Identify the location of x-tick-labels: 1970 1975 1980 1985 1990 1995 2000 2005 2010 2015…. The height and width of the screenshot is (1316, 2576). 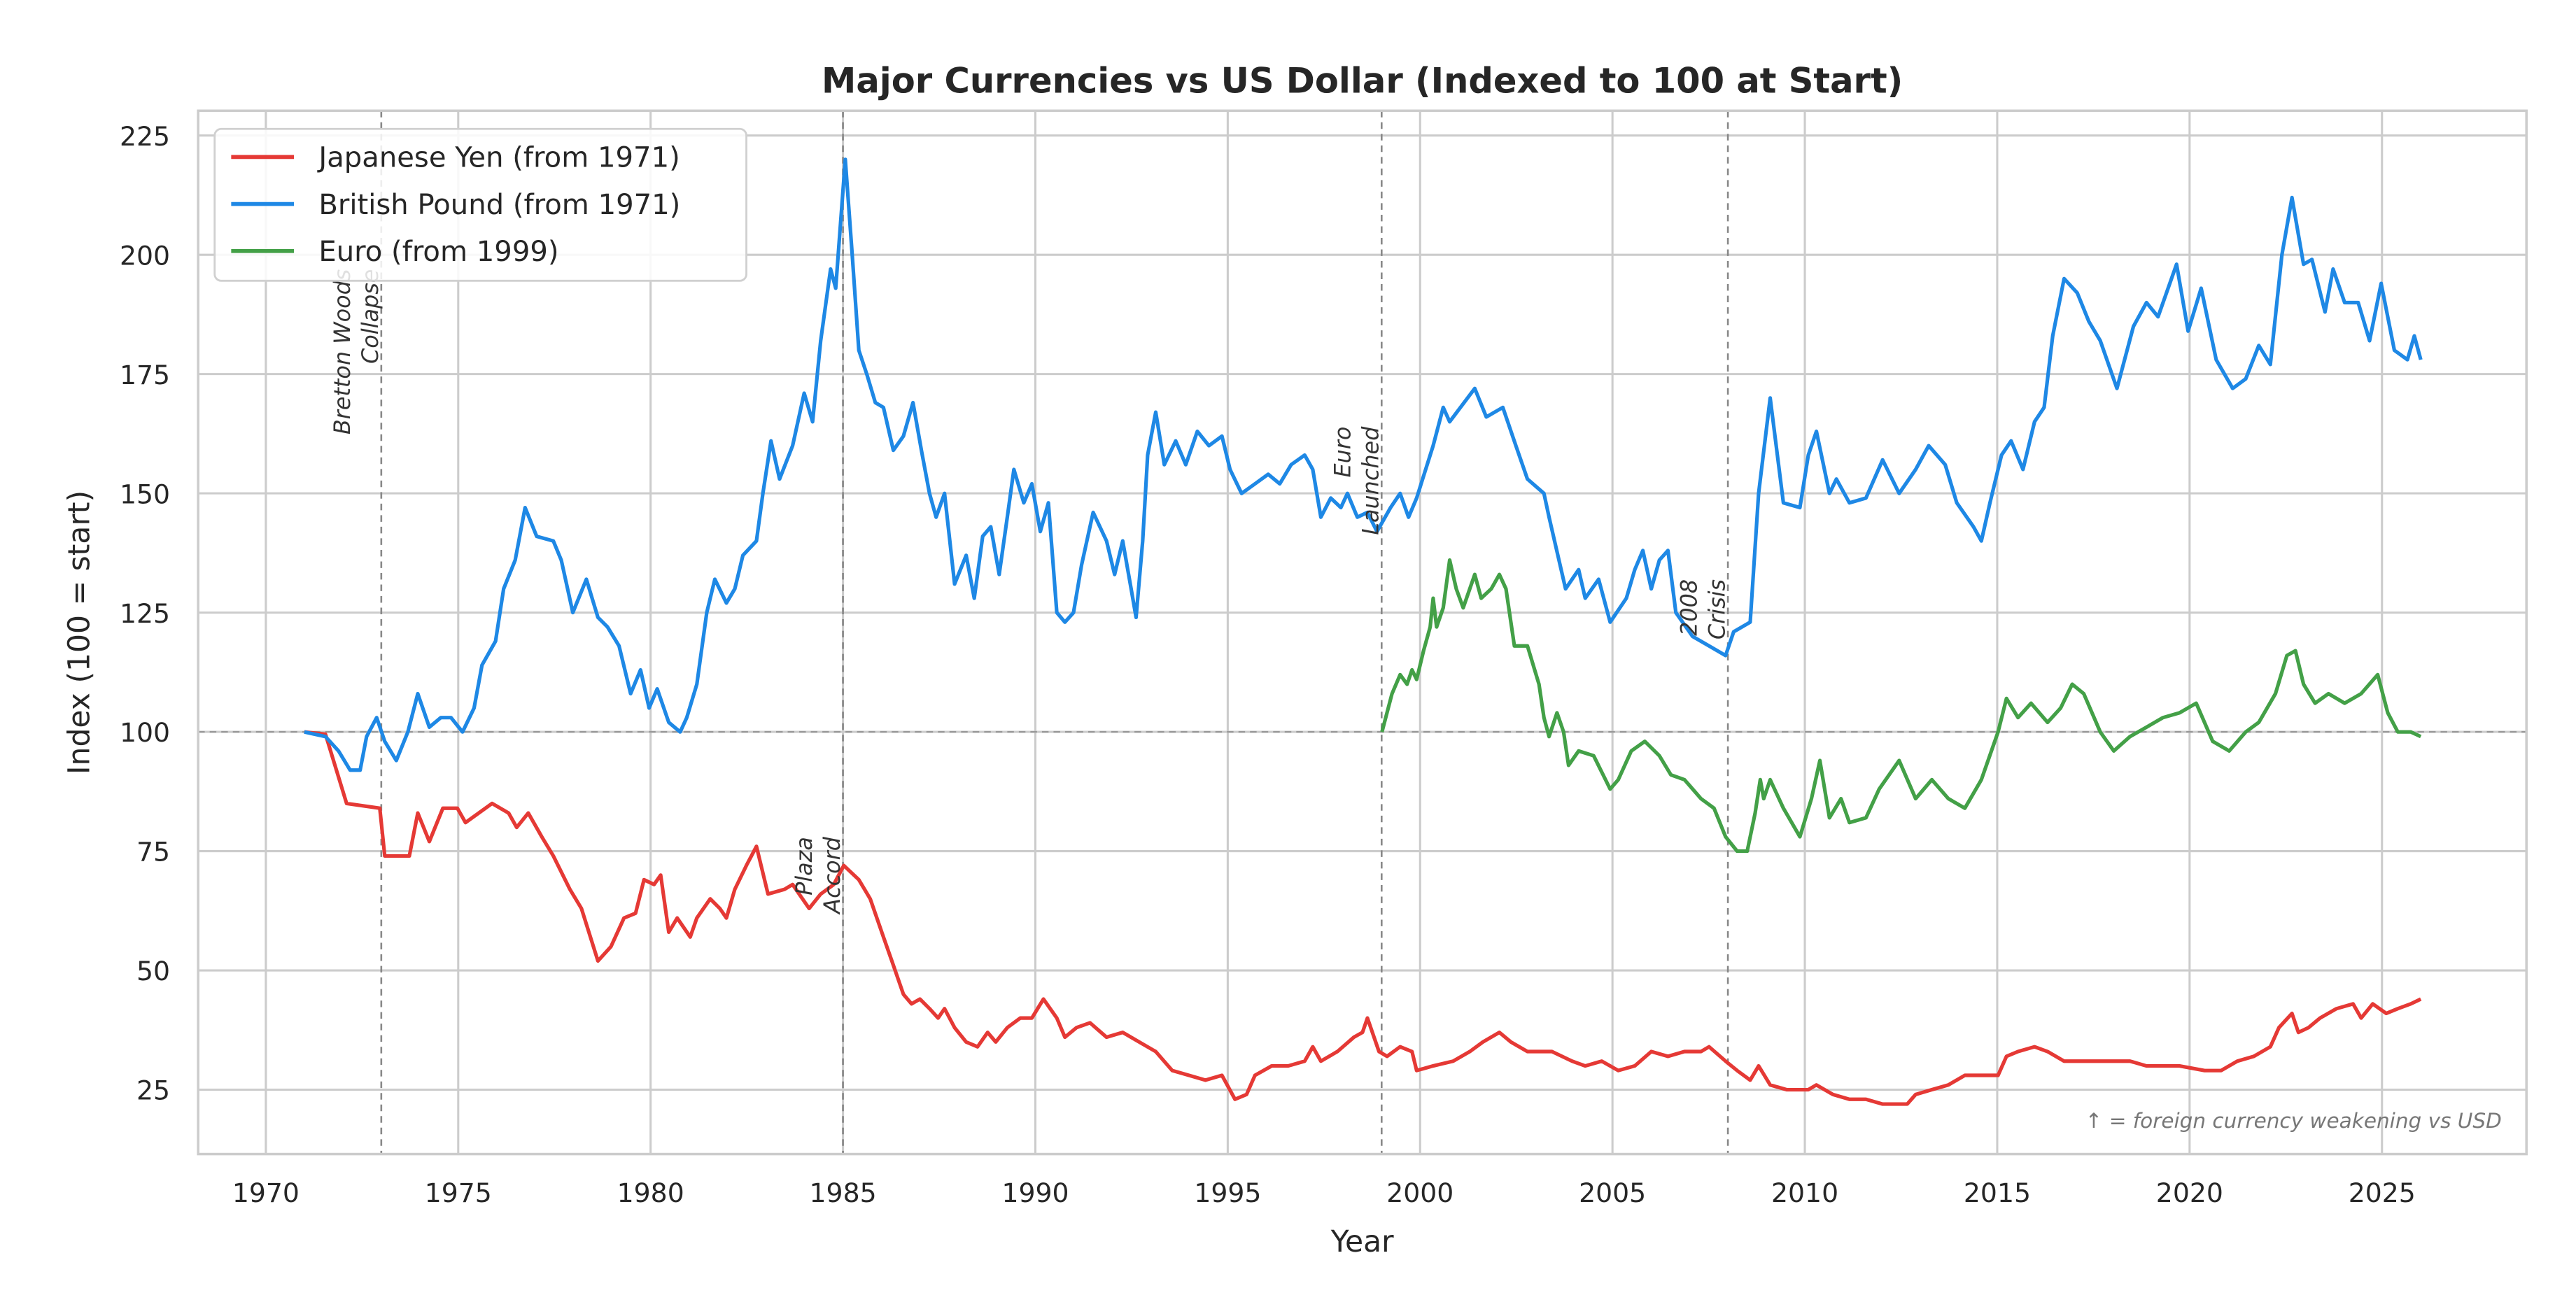
(1324, 1192).